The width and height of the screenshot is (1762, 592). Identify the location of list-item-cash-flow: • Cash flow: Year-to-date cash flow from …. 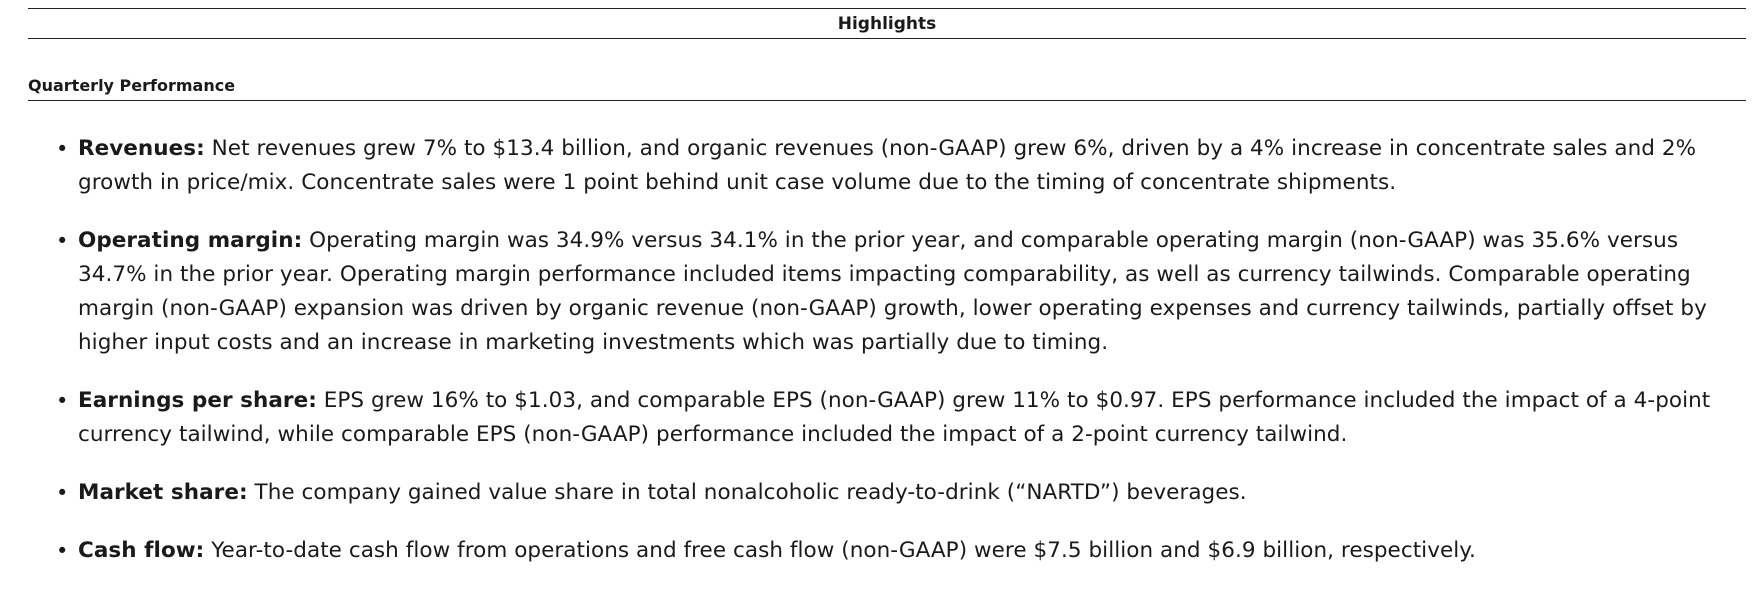
(887, 551).